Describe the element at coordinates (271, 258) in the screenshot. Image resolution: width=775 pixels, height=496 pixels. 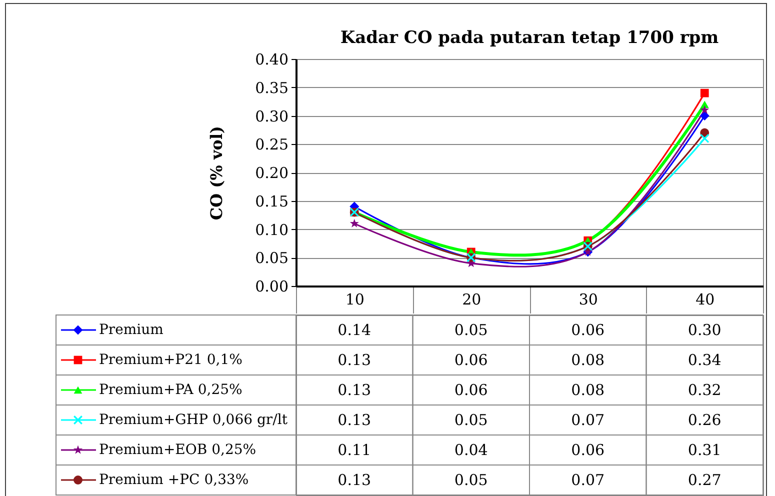
I see `y-tick-label: 0.05` at that location.